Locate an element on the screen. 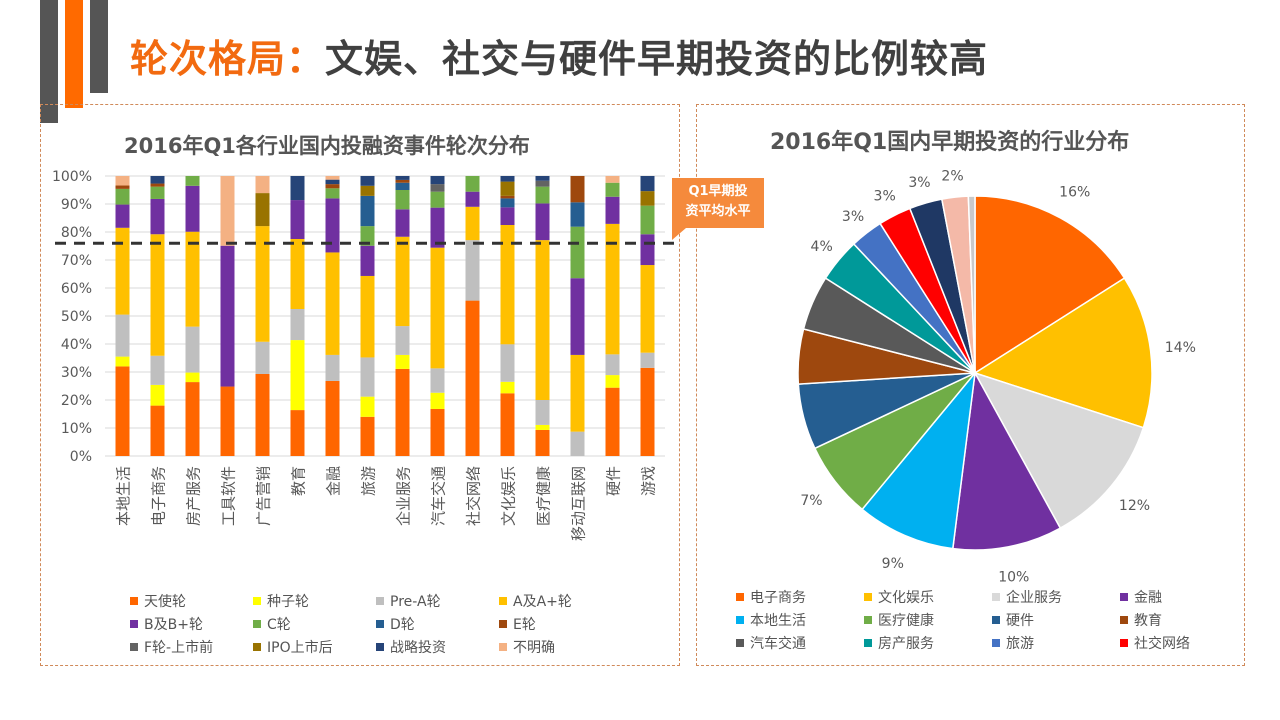 This screenshot has height=720, width=1280. legend-label: 本地生活 is located at coordinates (778, 621).